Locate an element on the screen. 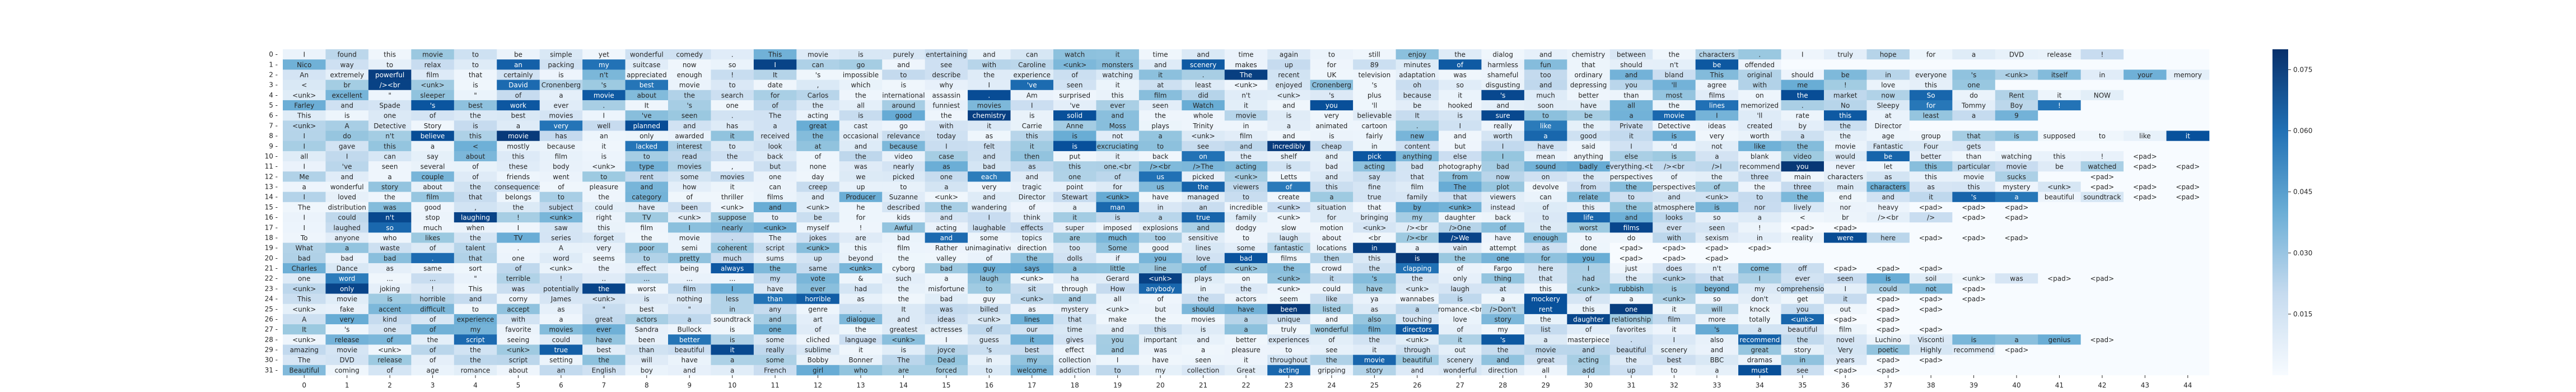 The image size is (2576, 392). cell-token-label: movie is located at coordinates (690, 85).